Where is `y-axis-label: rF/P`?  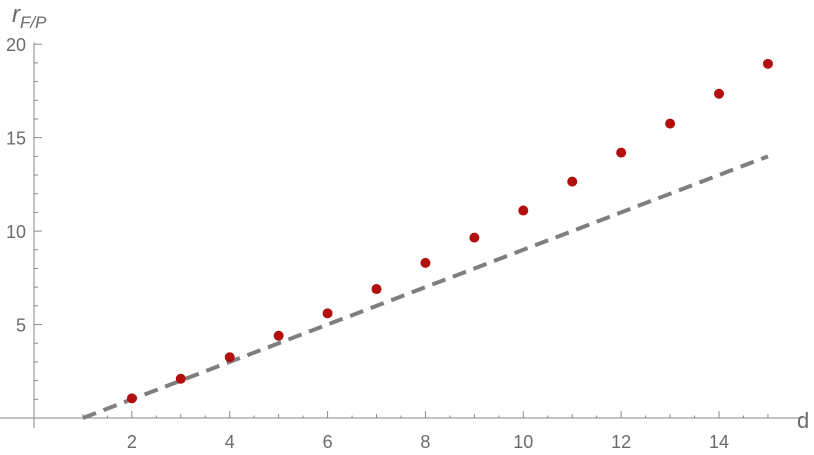 y-axis-label: rF/P is located at coordinates (29, 16).